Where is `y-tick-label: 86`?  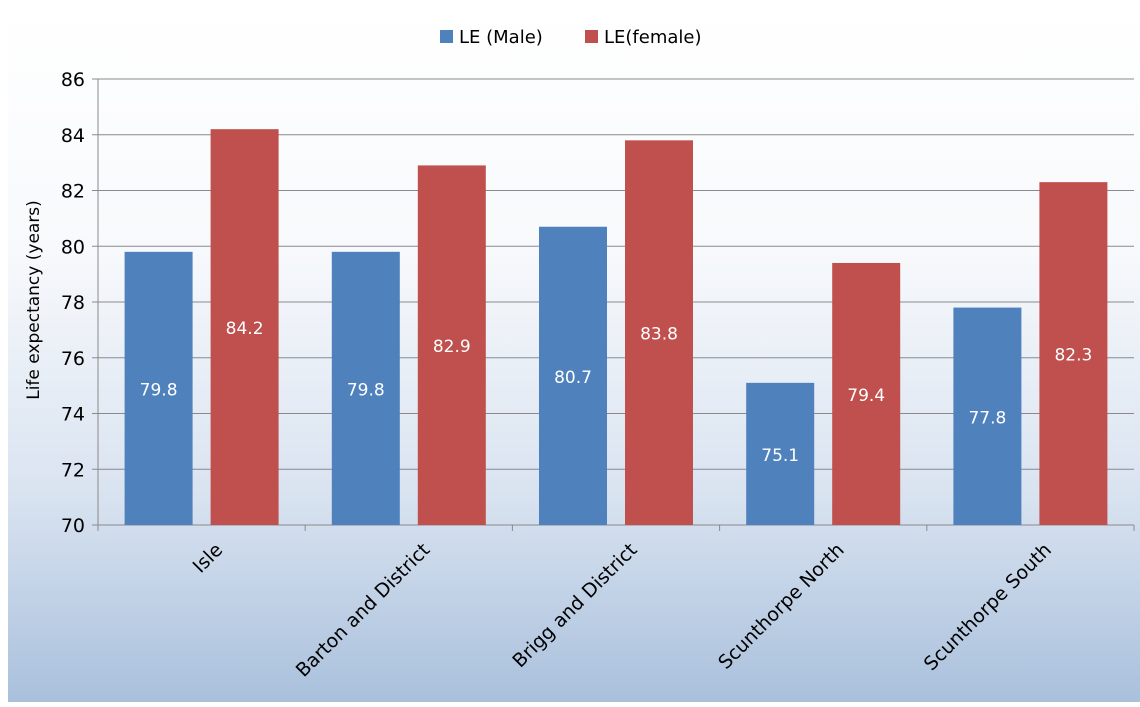 y-tick-label: 86 is located at coordinates (73, 80).